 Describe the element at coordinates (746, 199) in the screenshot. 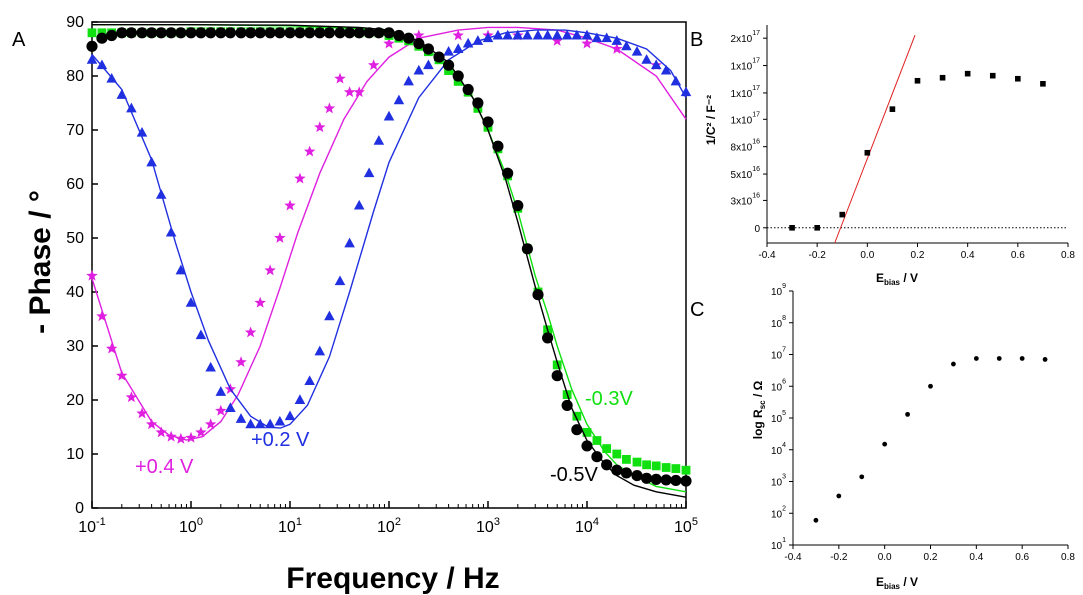

I see `panel-b-y-tick-label: 3x10¹⁶` at that location.